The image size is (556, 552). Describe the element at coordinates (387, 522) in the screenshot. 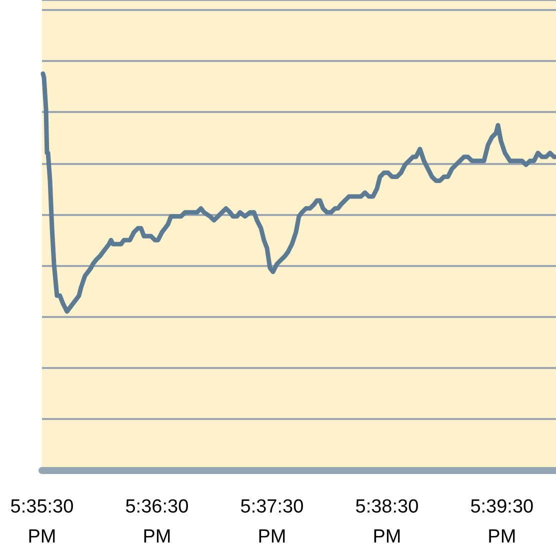

I see `x-tick-label: 5:38:30 PM` at that location.